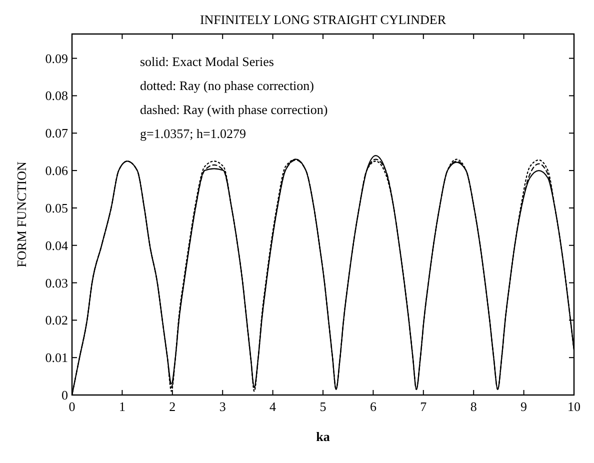 This screenshot has width=594, height=463. I want to click on x-tick-label: 3, so click(222, 406).